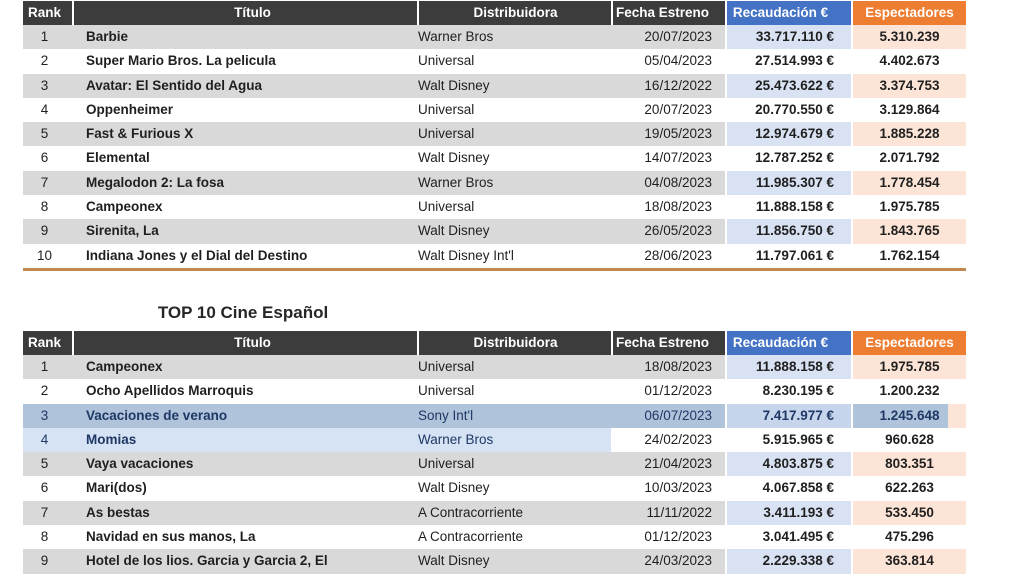 Image resolution: width=1028 pixels, height=578 pixels. I want to click on header-cell-recaudacion: Recaudación €, so click(788, 343).